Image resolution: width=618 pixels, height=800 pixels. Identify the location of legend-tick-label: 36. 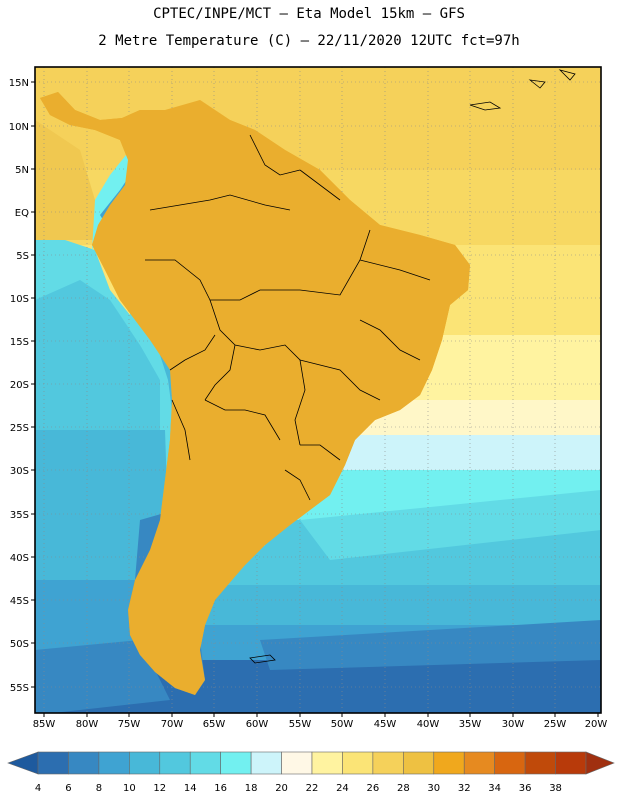
(525, 788).